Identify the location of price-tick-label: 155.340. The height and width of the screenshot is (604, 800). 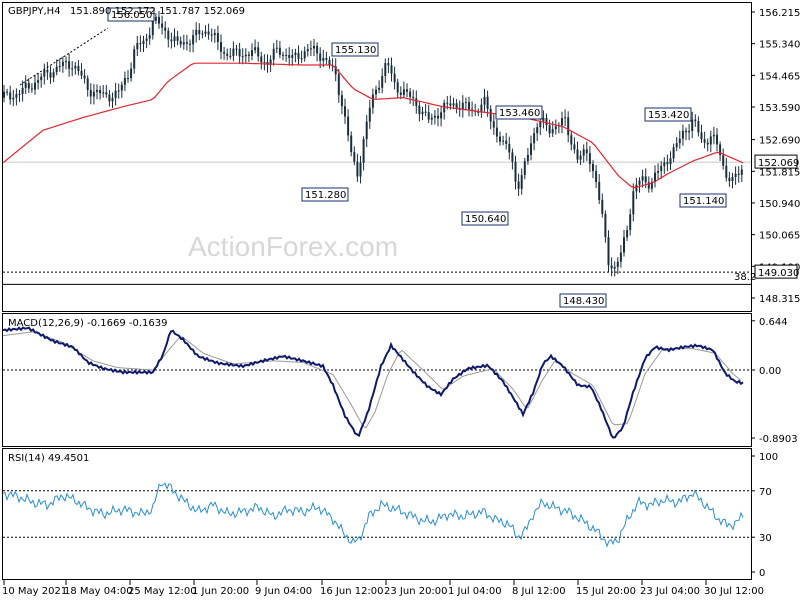
(779, 45).